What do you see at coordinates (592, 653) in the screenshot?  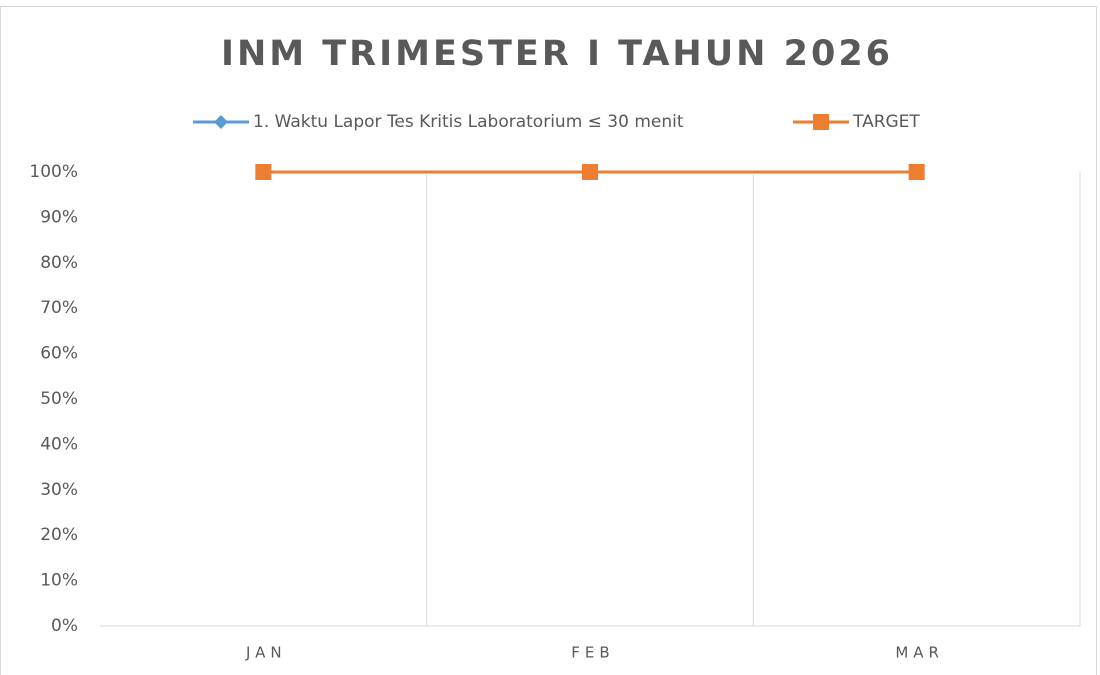 I see `x-tick-label: FEB` at bounding box center [592, 653].